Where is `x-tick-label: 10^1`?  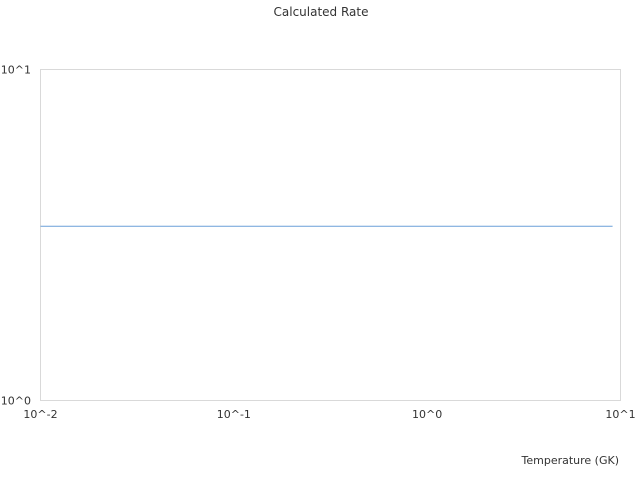
x-tick-label: 10^1 is located at coordinates (620, 414).